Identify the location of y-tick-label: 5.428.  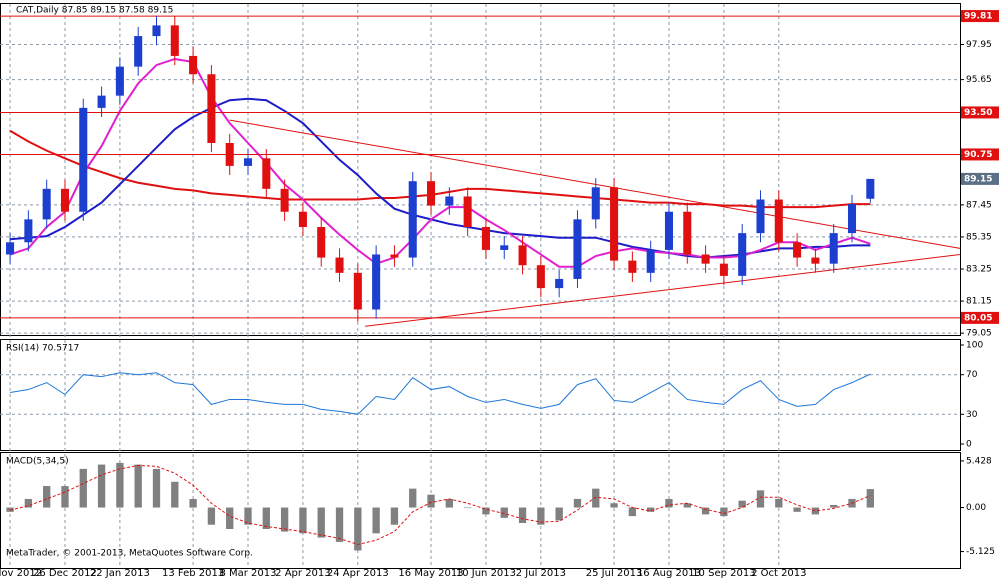
(979, 461).